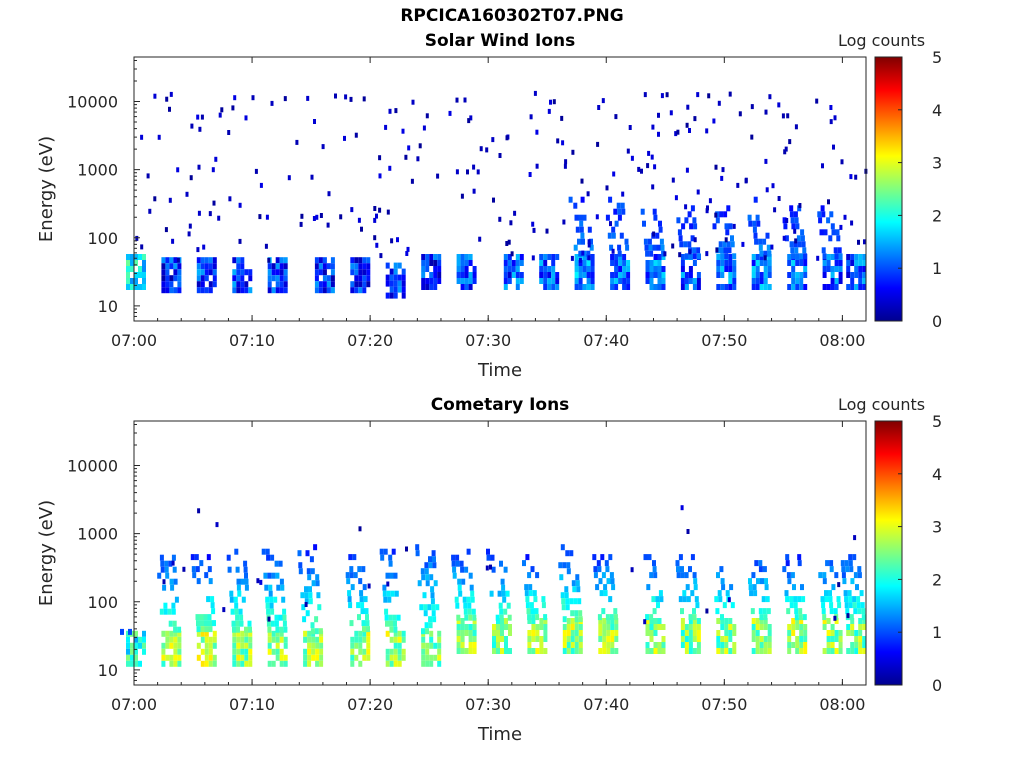 This screenshot has width=1024, height=768. I want to click on panel2-speckle, so click(173, 563).